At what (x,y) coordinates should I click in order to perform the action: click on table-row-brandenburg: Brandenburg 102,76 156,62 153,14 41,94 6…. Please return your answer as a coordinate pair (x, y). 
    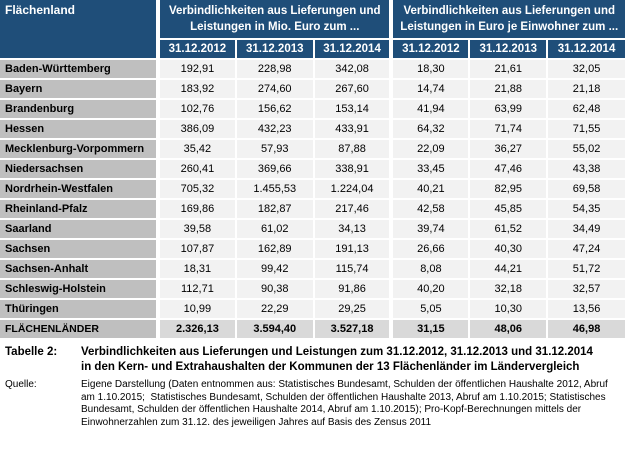
    Looking at the image, I should click on (312, 109).